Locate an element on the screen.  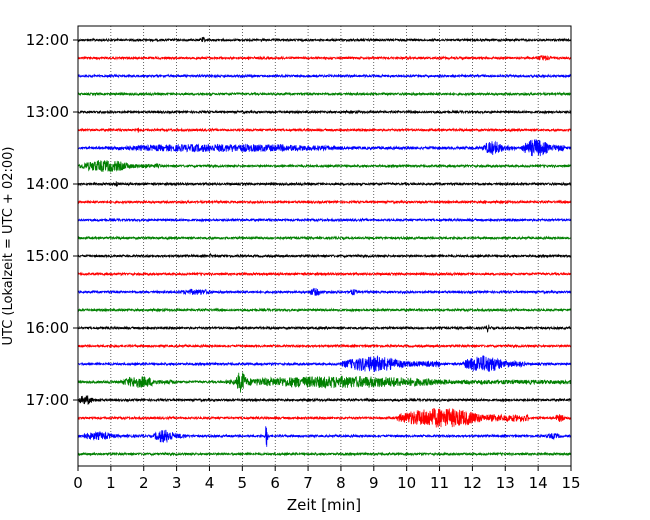
x-tick-label: 7 is located at coordinates (308, 483).